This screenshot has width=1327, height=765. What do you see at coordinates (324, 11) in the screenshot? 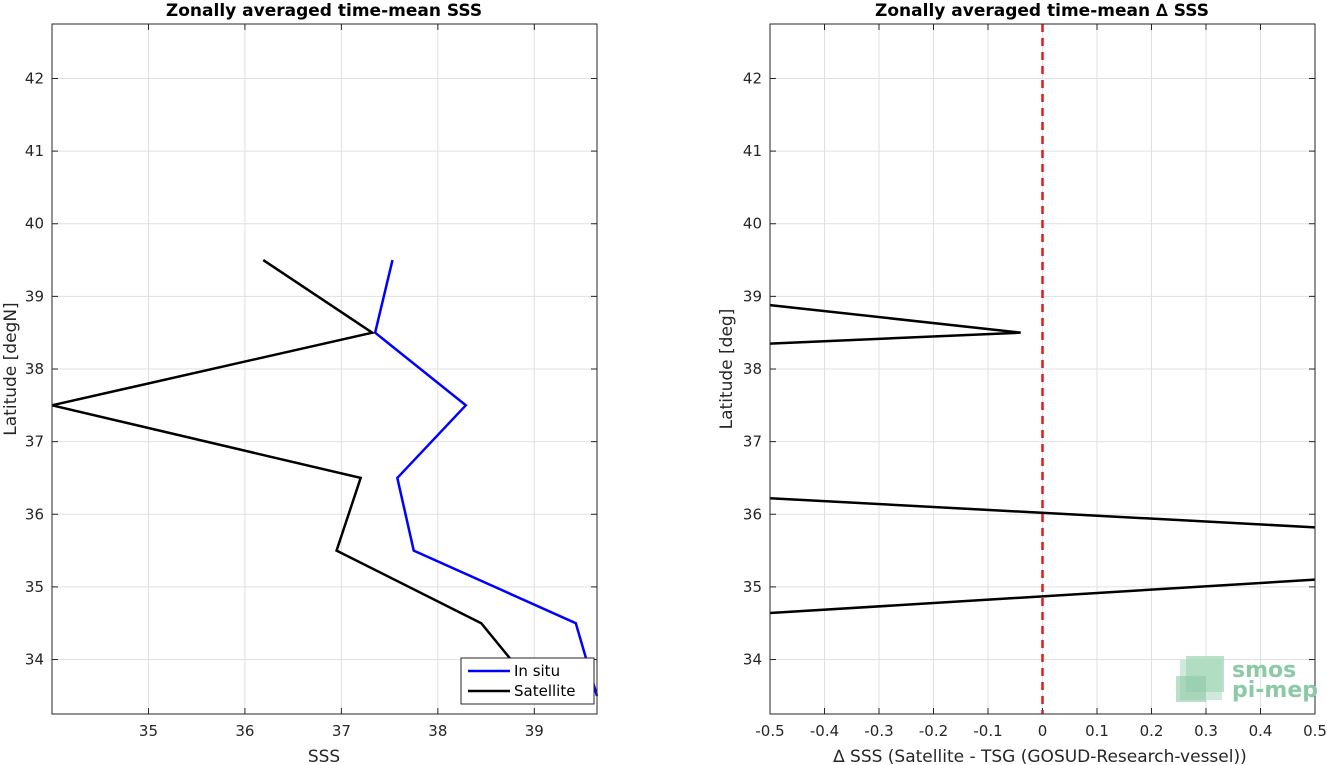
I see `sss-panel-title: Zonally averaged time-mean SSS` at bounding box center [324, 11].